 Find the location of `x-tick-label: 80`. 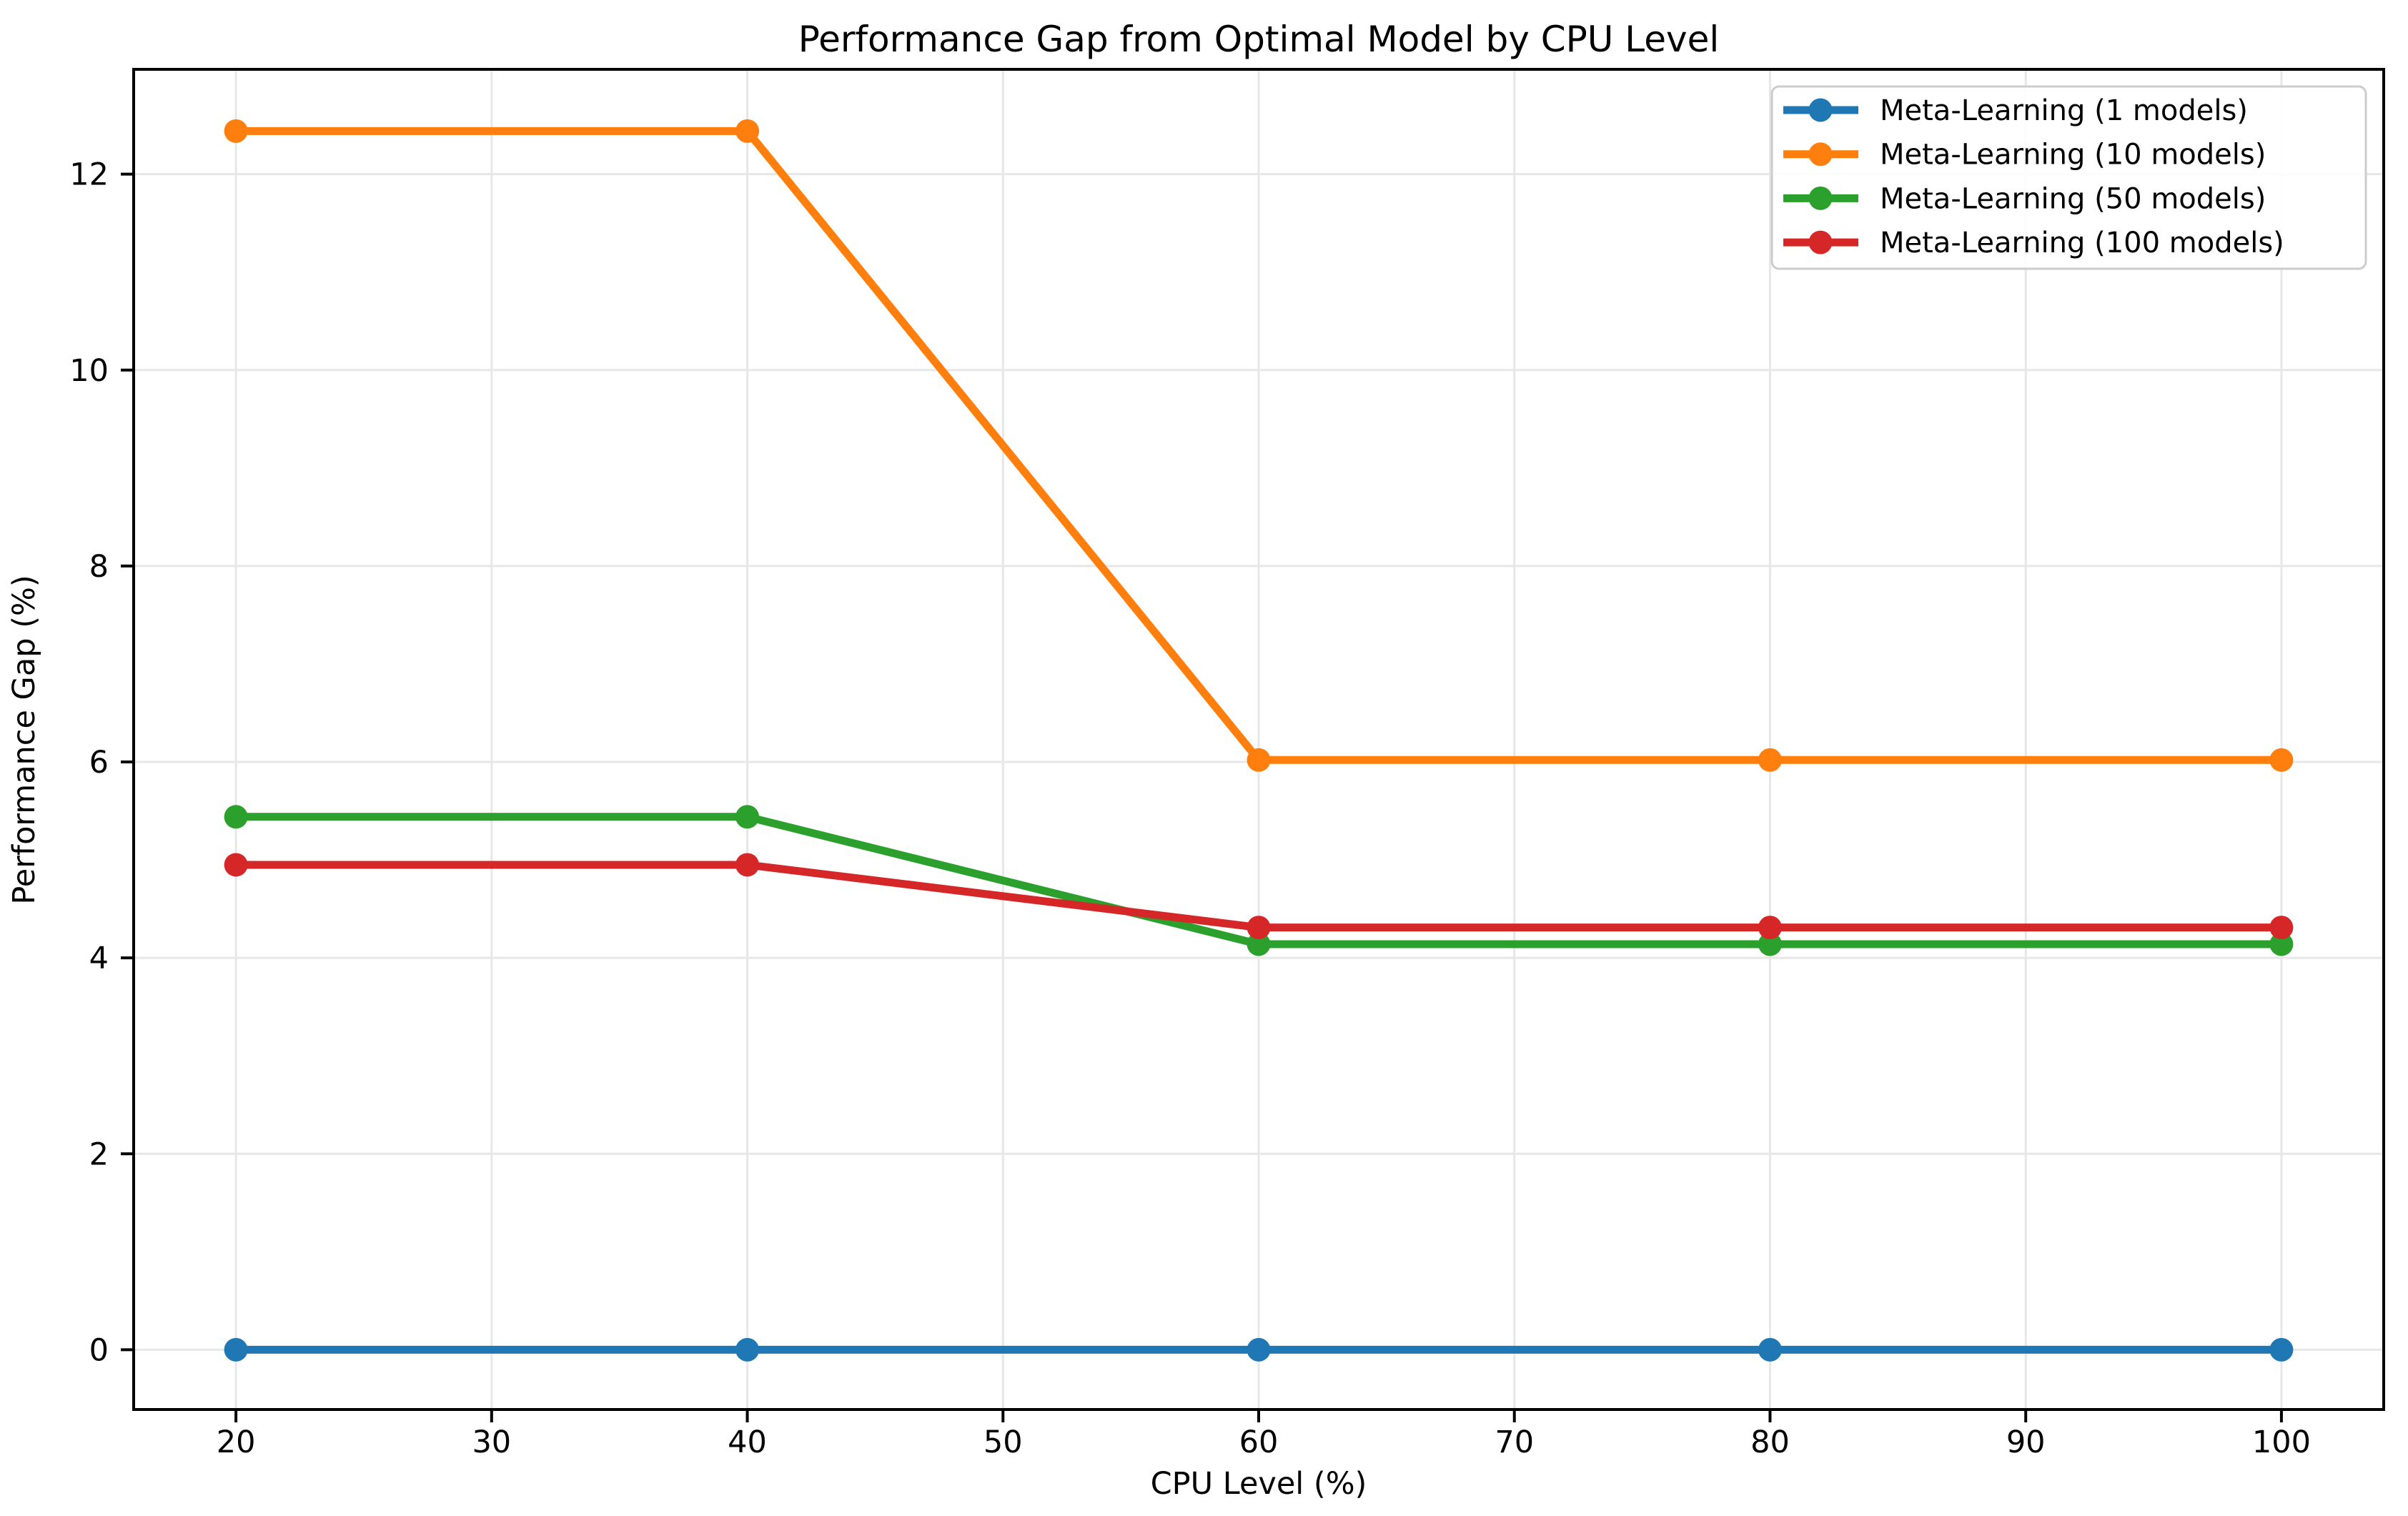

x-tick-label: 80 is located at coordinates (1770, 1442).